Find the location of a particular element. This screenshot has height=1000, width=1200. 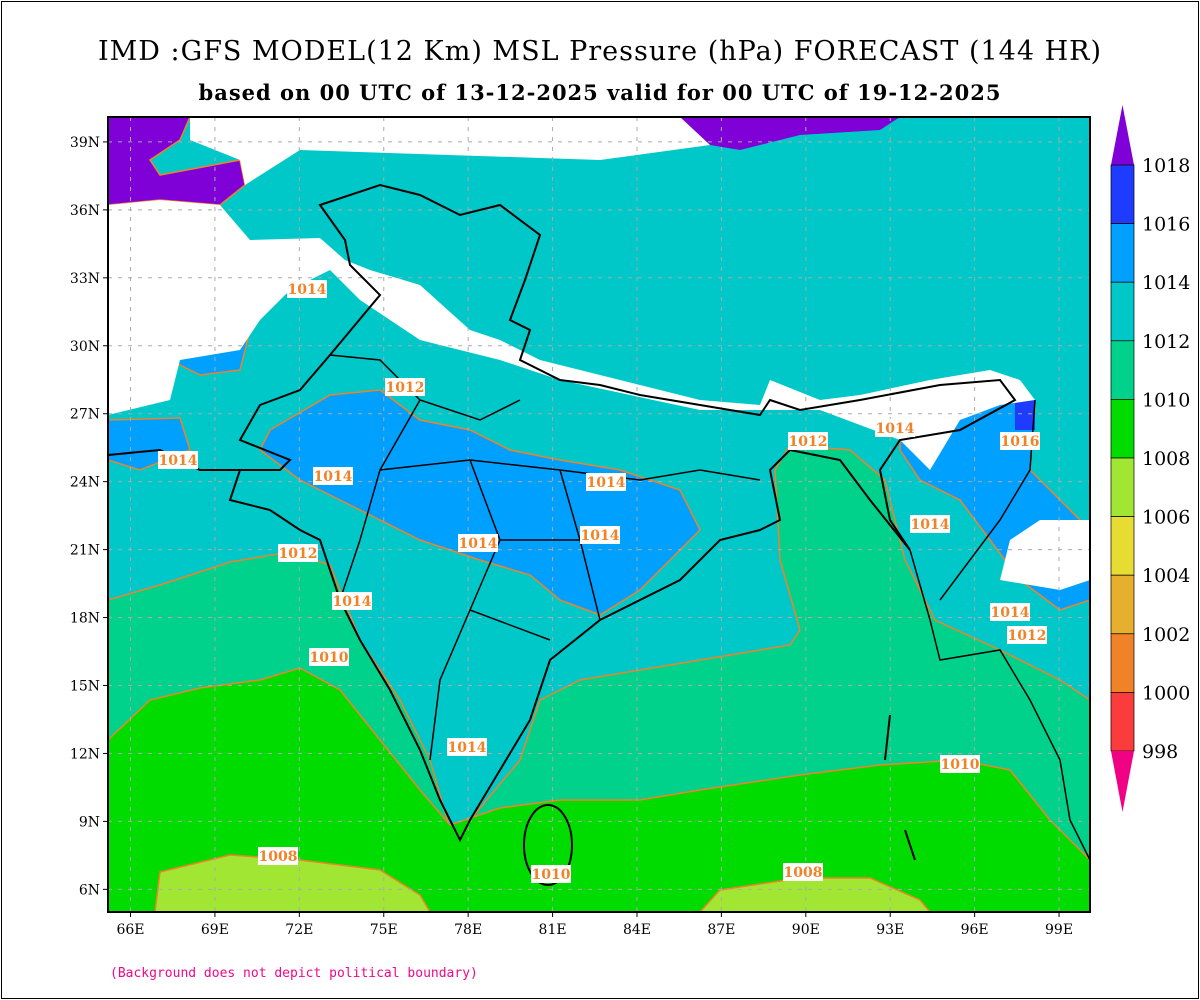

colorbar-label: 1008 is located at coordinates (1166, 459).